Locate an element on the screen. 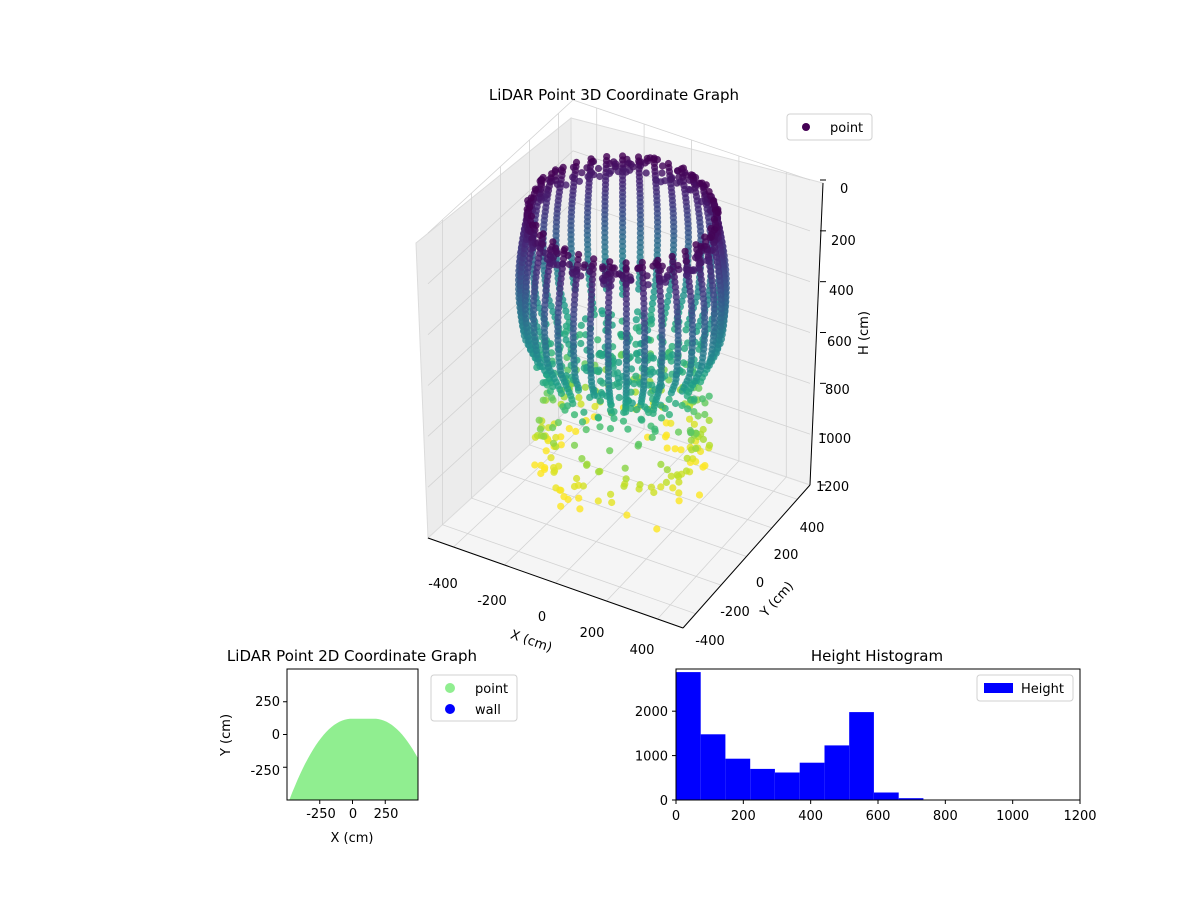 The height and width of the screenshot is (900, 1200). z-ticks-3d: 0 200 400 600 800 1000 1200 is located at coordinates (836, 337).